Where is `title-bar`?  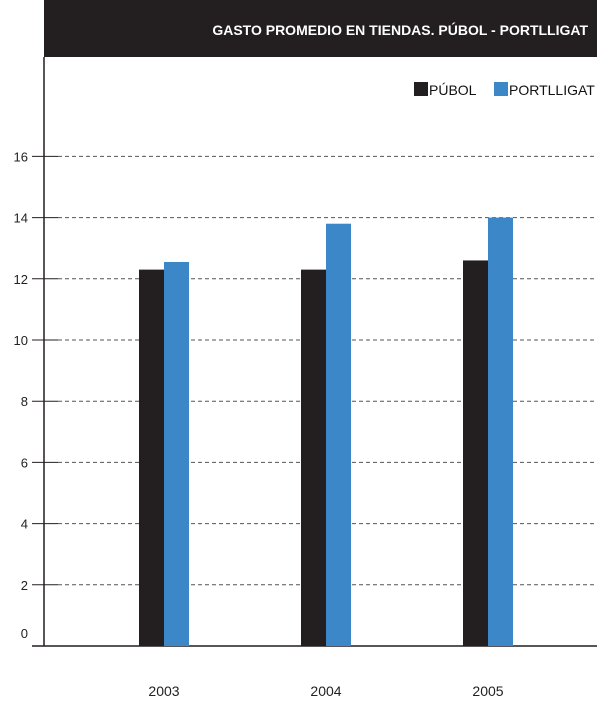 title-bar is located at coordinates (320, 28).